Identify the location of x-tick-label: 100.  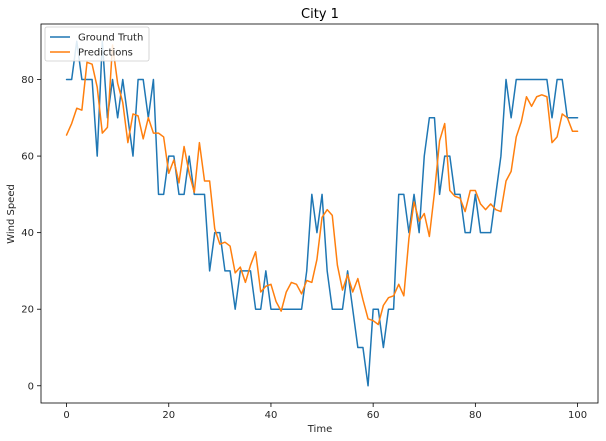
(577, 415).